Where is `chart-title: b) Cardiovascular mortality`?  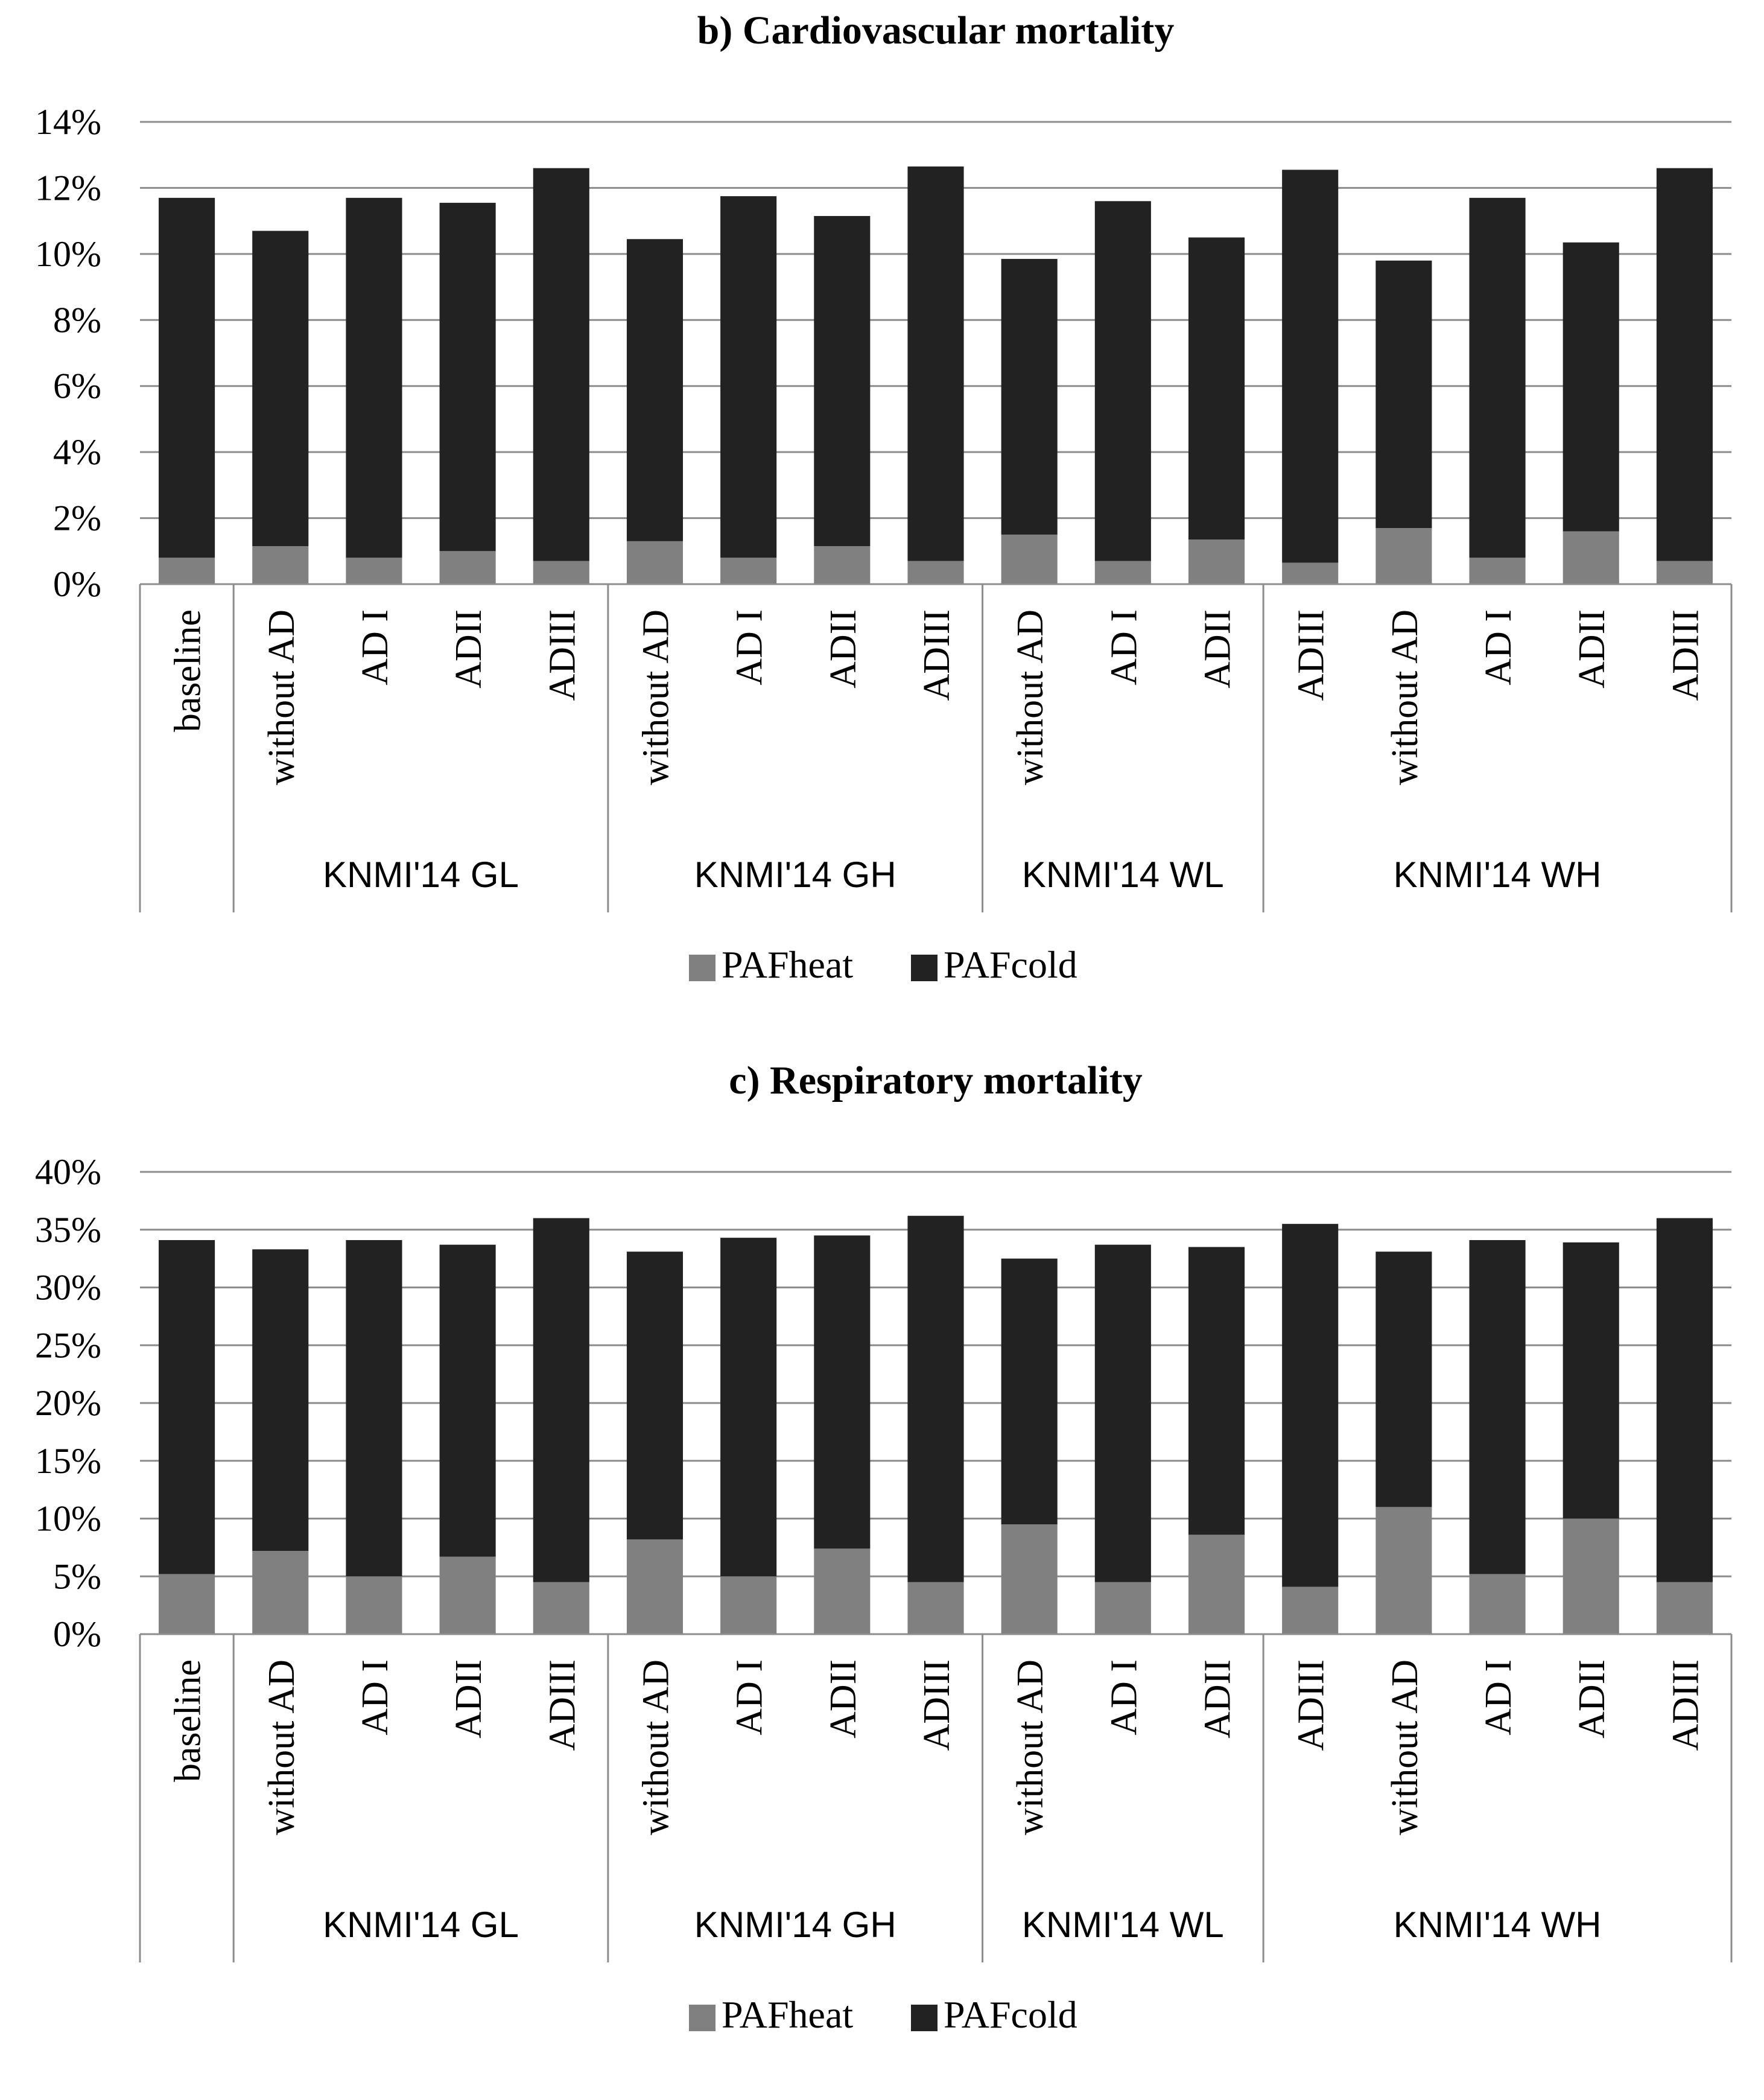
chart-title: b) Cardiovascular mortality is located at coordinates (936, 30).